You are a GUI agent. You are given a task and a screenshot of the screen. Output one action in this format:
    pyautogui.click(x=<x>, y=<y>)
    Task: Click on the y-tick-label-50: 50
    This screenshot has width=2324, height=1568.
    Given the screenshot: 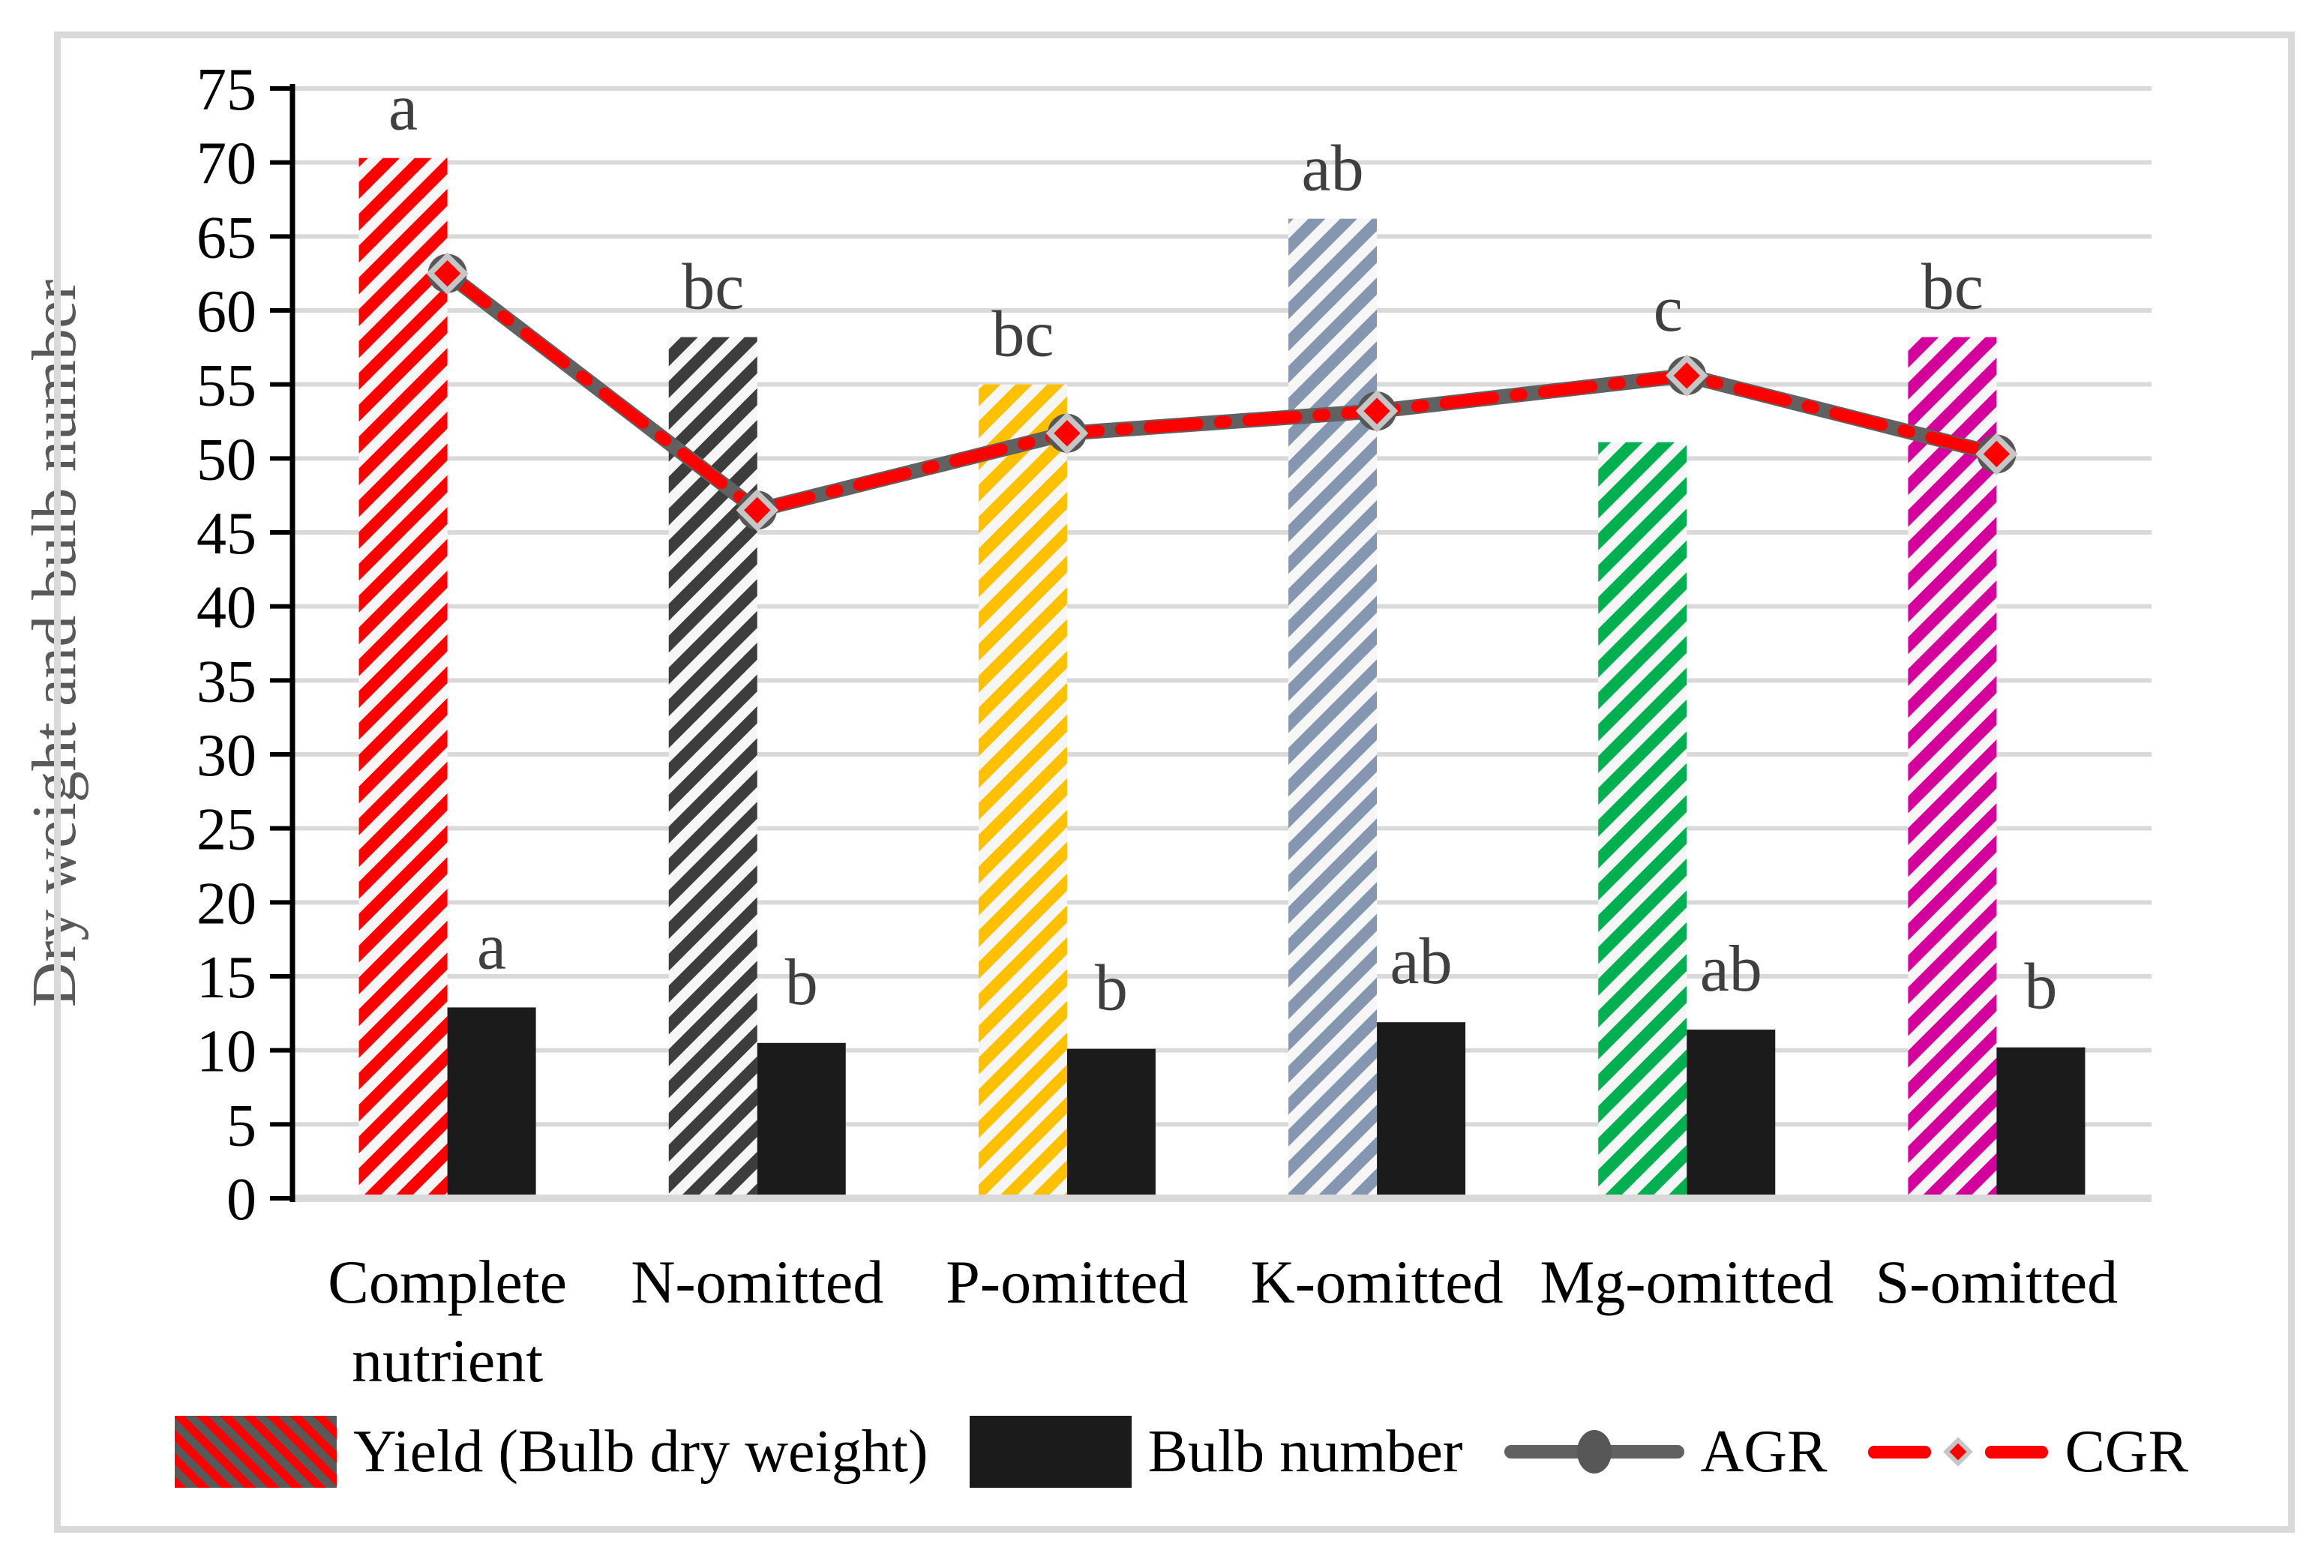 What is the action you would take?
    pyautogui.click(x=226, y=460)
    